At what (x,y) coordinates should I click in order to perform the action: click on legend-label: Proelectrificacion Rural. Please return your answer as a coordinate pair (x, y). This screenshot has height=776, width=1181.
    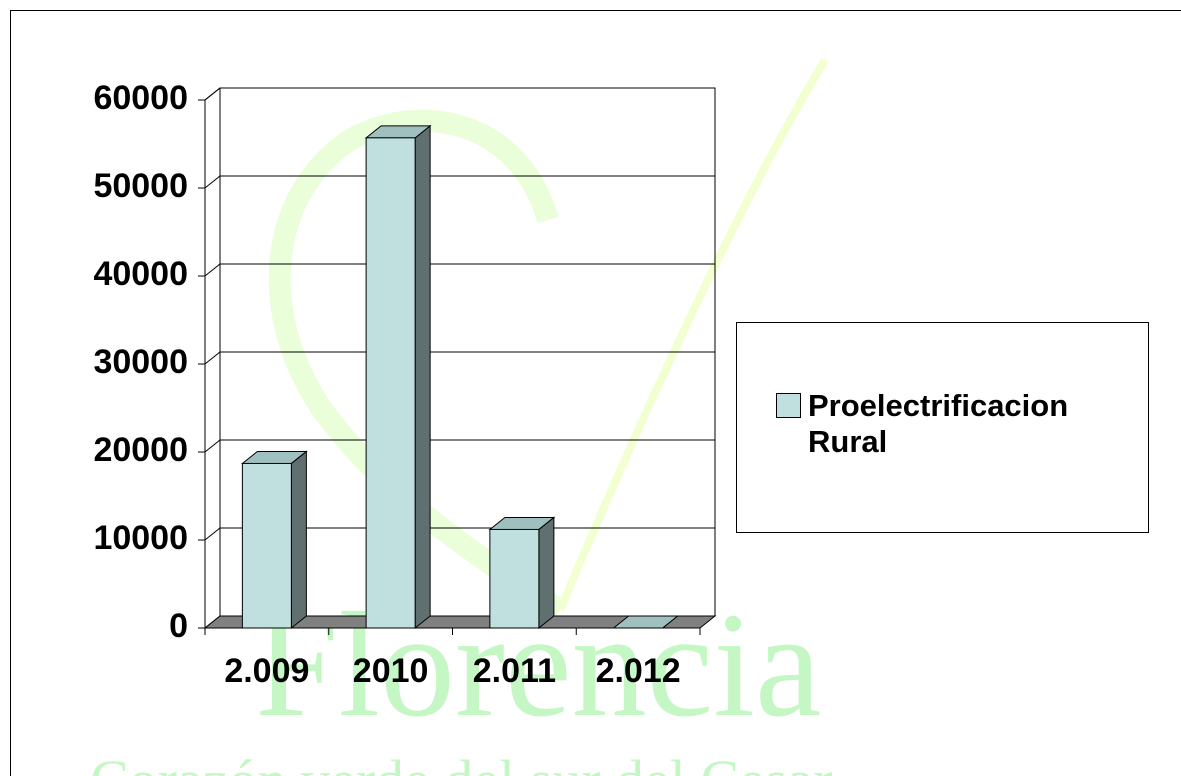
    Looking at the image, I should click on (938, 423).